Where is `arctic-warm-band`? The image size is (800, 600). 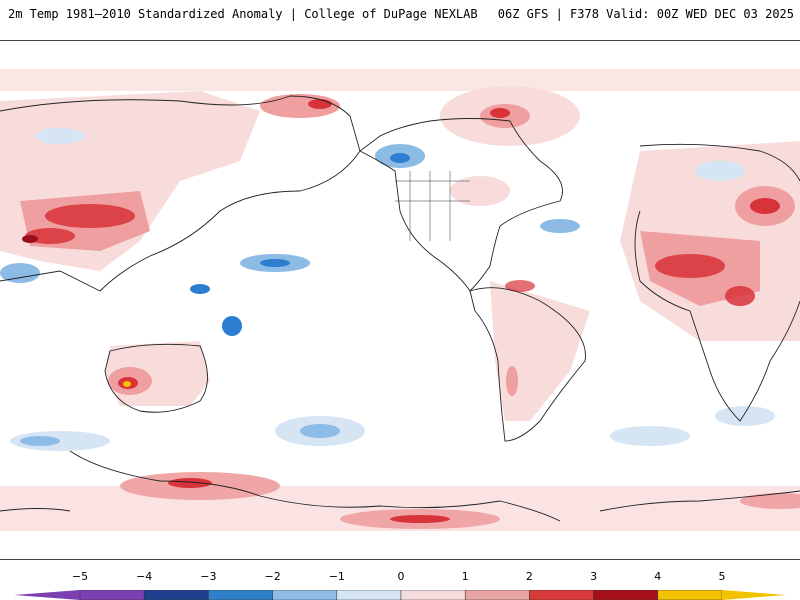
arctic-warm-band is located at coordinates (400, 80).